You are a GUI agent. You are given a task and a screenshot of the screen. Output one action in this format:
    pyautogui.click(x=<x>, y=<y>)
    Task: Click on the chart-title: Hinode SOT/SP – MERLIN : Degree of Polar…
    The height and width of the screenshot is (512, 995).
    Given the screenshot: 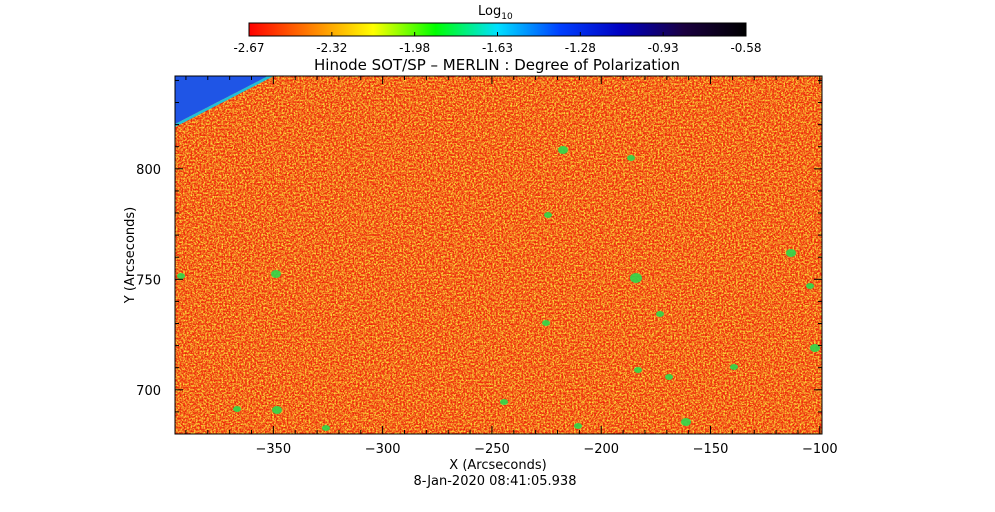 What is the action you would take?
    pyautogui.click(x=497, y=65)
    